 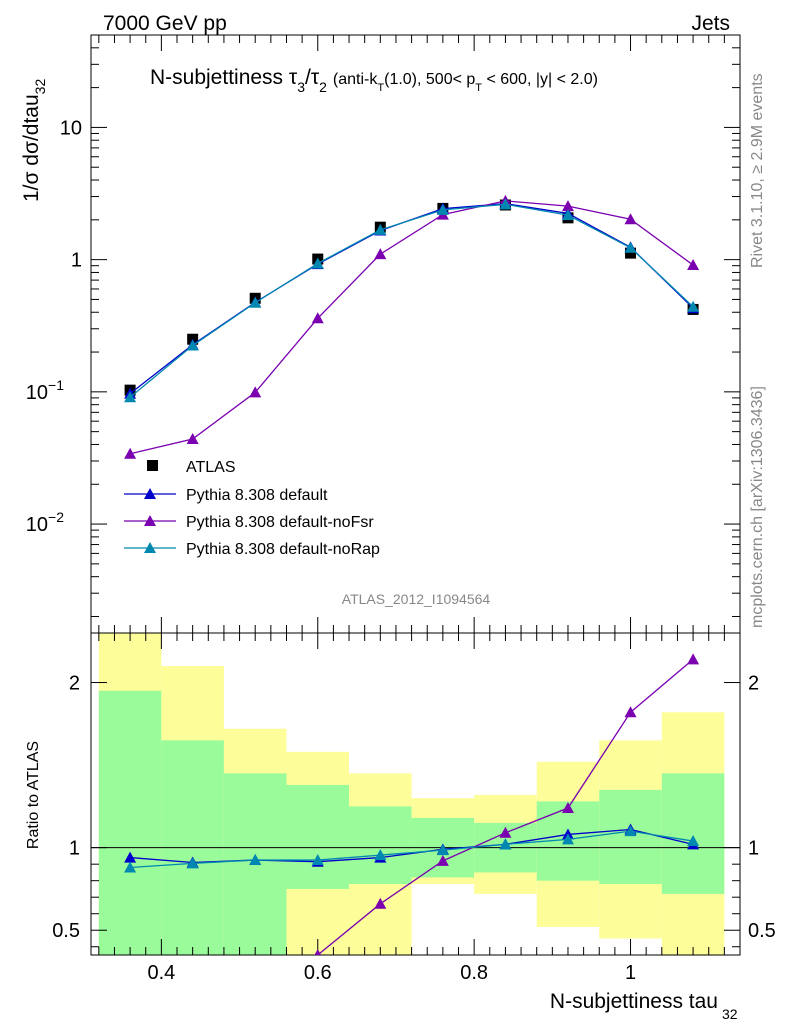 I want to click on x-axis-label-sub: 32, so click(x=730, y=1014).